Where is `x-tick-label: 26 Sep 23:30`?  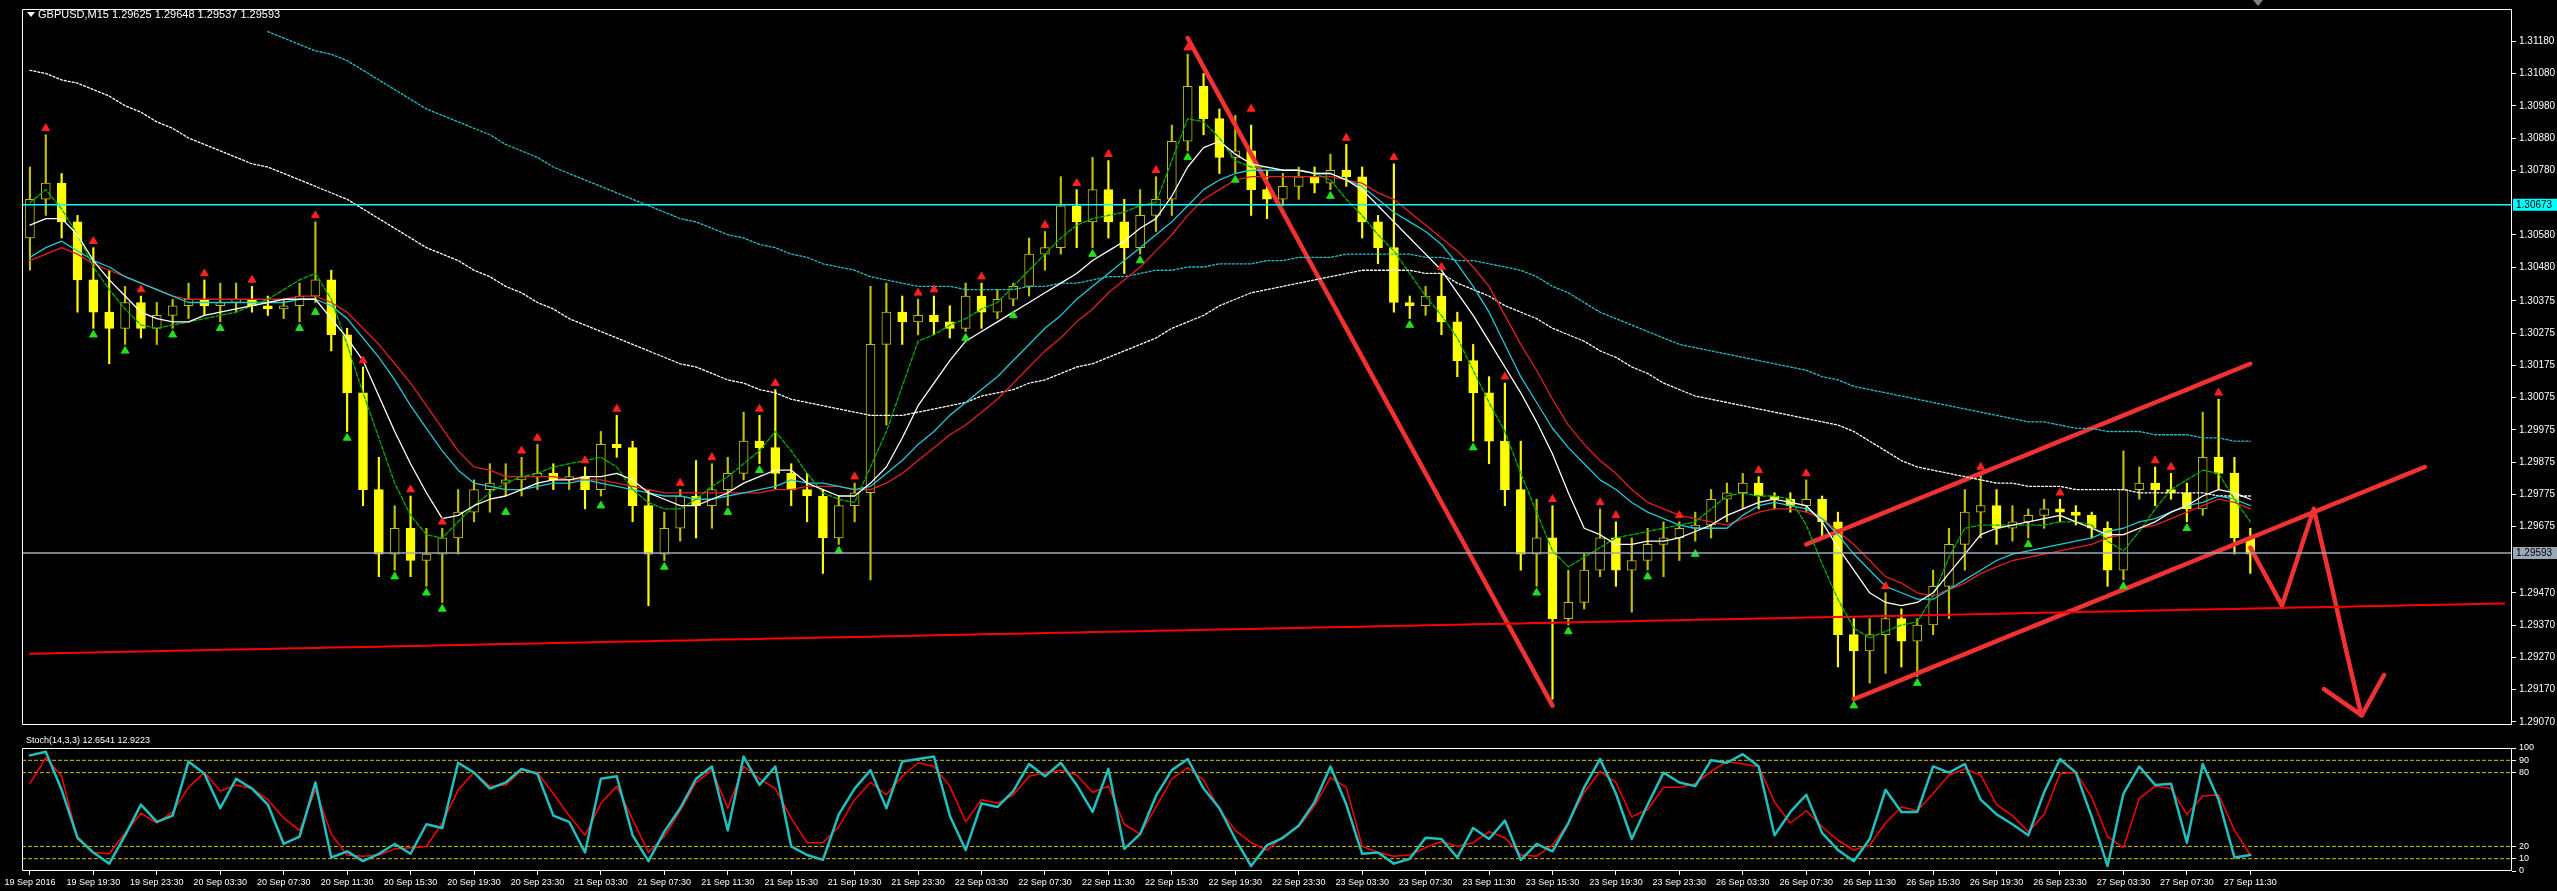
x-tick-label: 26 Sep 23:30 is located at coordinates (2060, 881).